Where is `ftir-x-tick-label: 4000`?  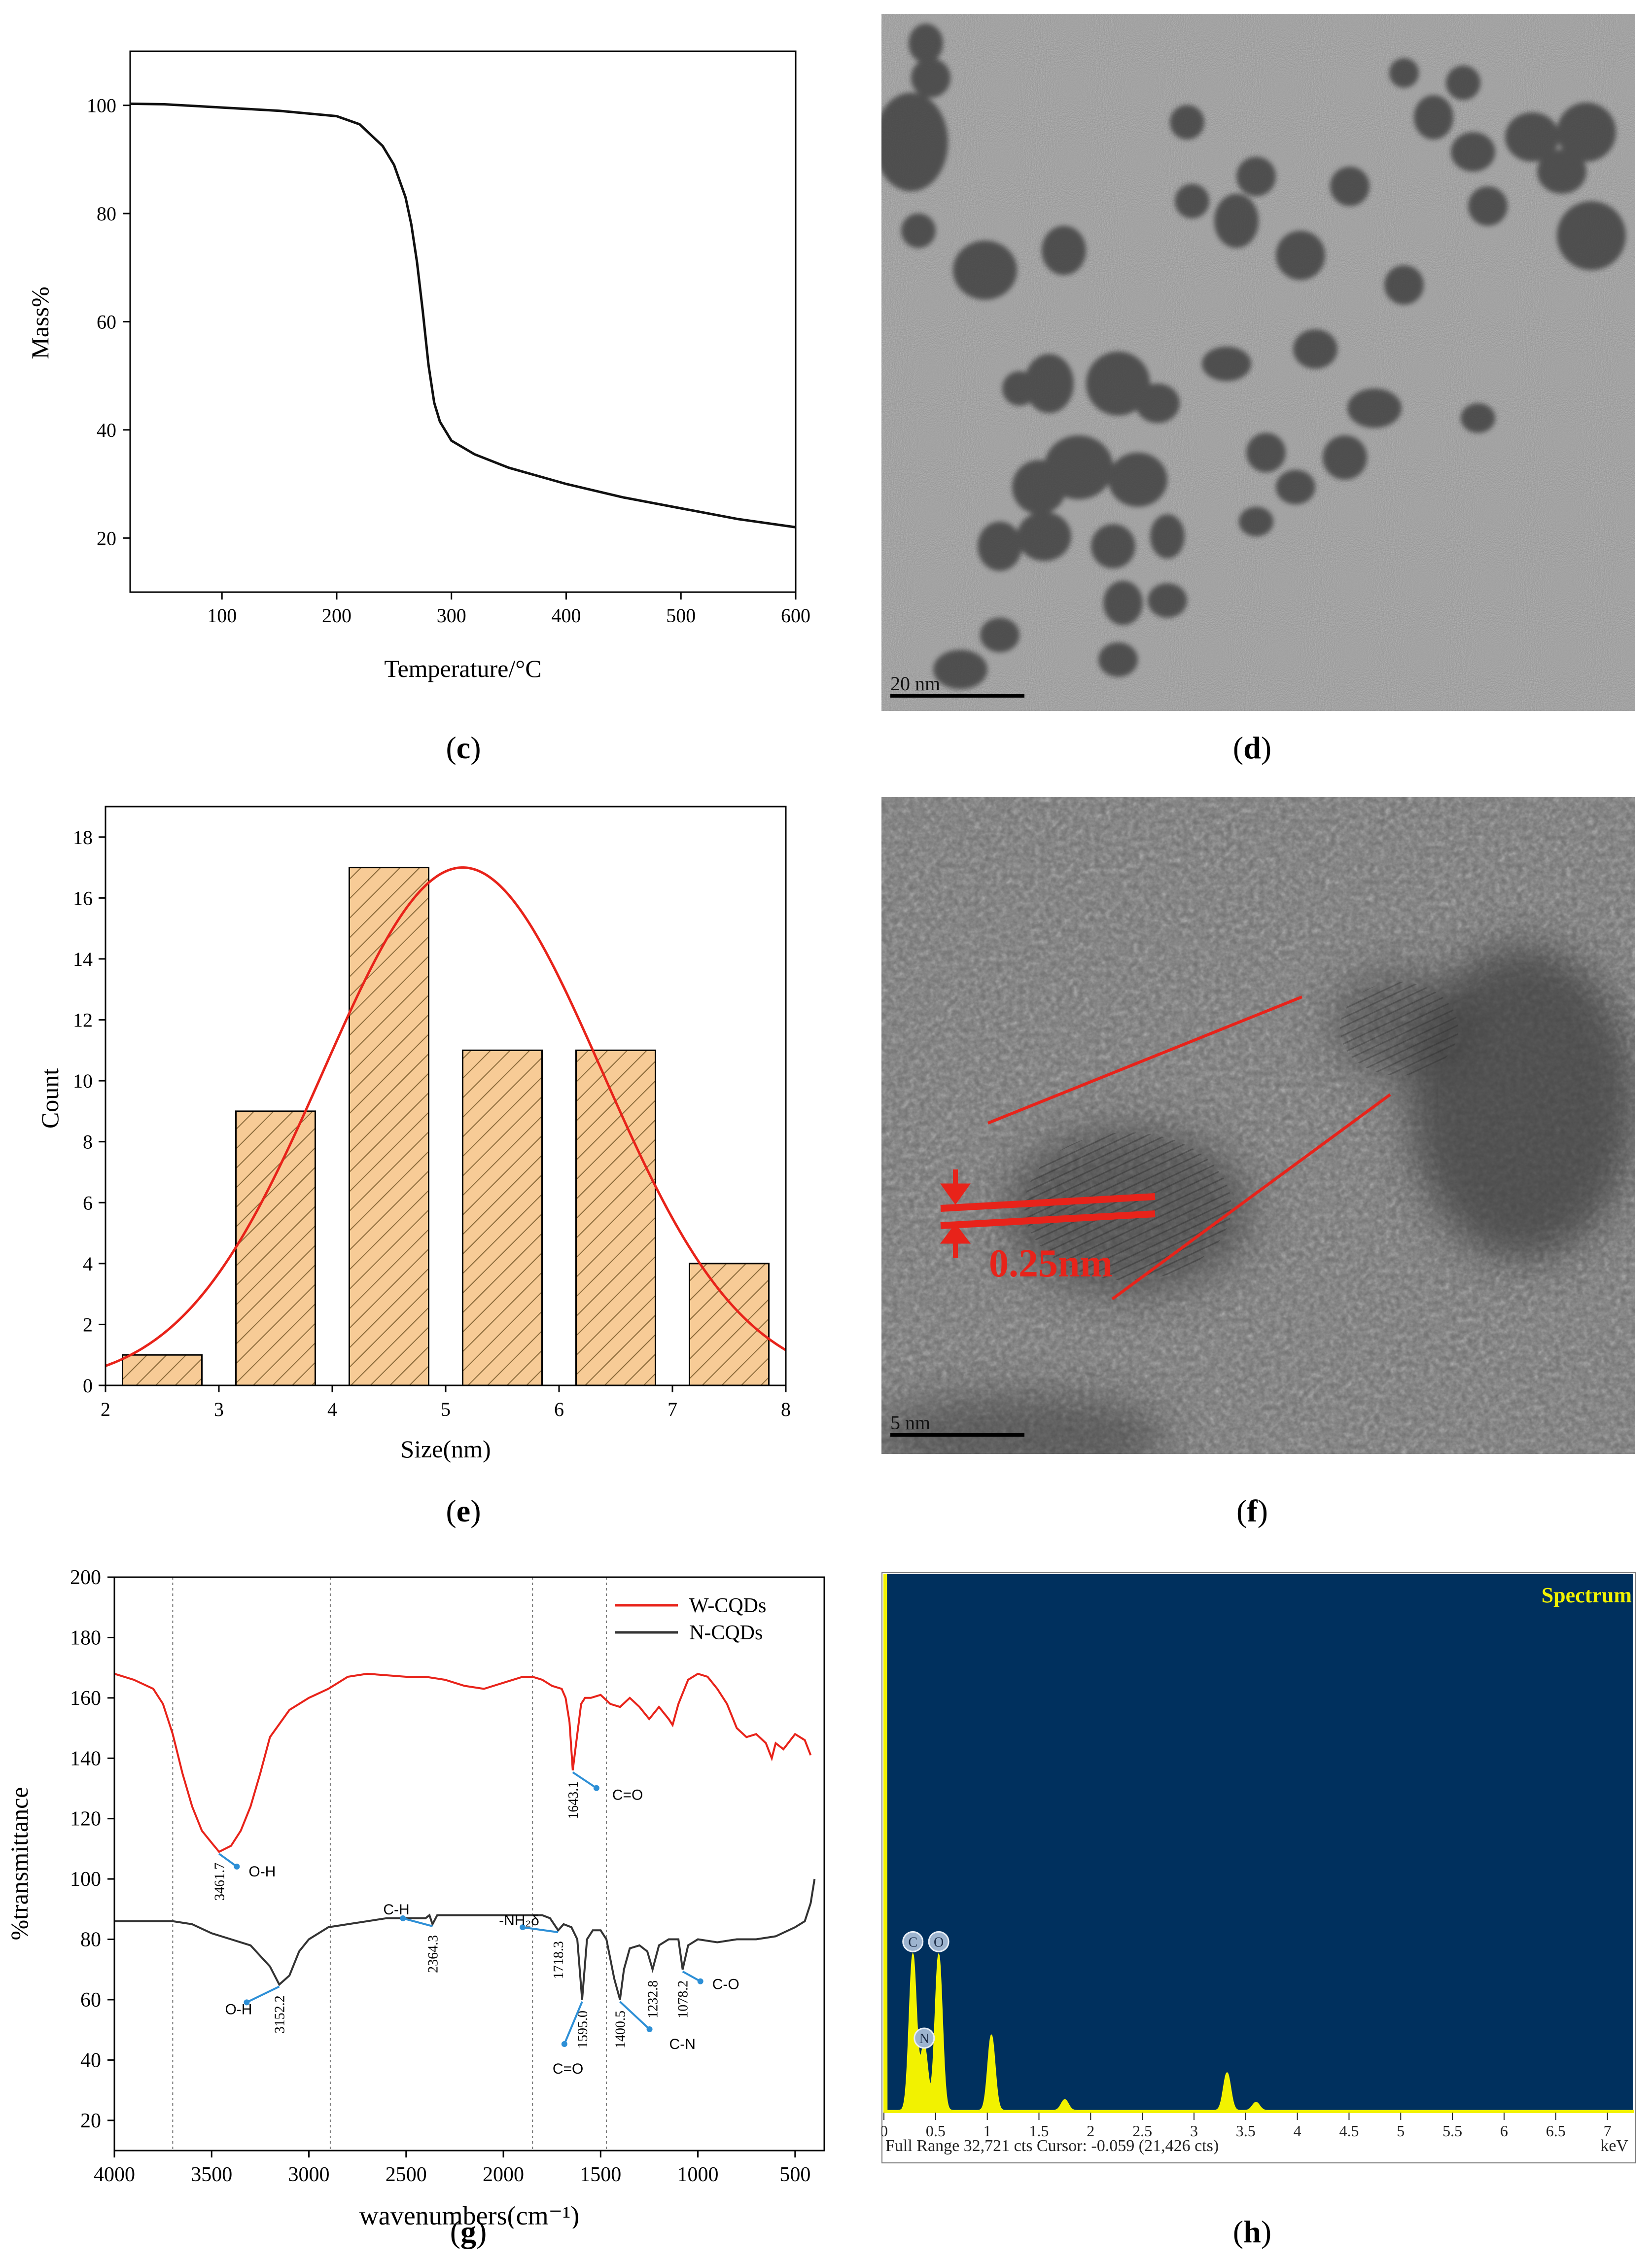 ftir-x-tick-label: 4000 is located at coordinates (114, 2174).